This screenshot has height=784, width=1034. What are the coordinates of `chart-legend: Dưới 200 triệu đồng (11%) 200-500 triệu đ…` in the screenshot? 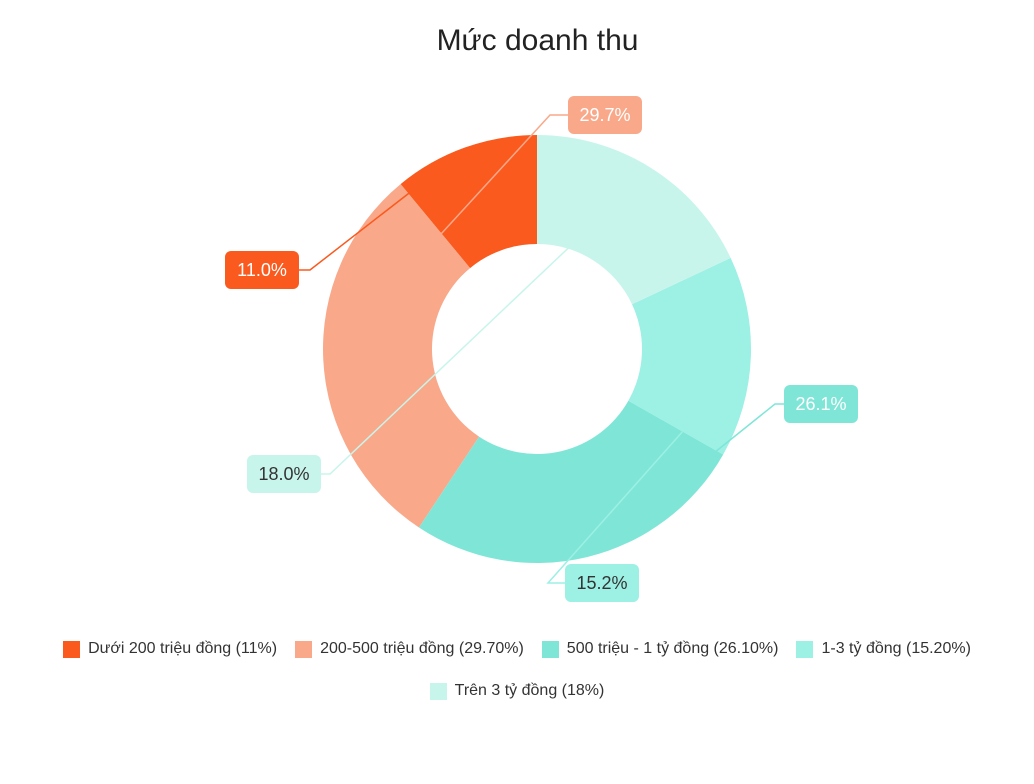 It's located at (517, 670).